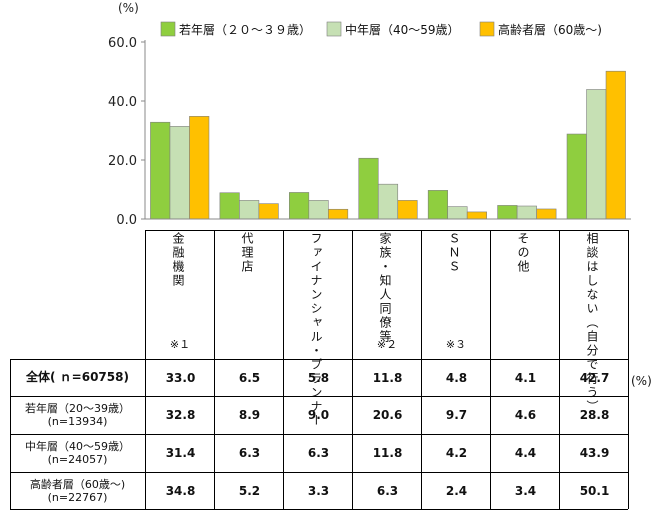 The image size is (663, 518). What do you see at coordinates (10, 434) in the screenshot?
I see `table-left-border` at bounding box center [10, 434].